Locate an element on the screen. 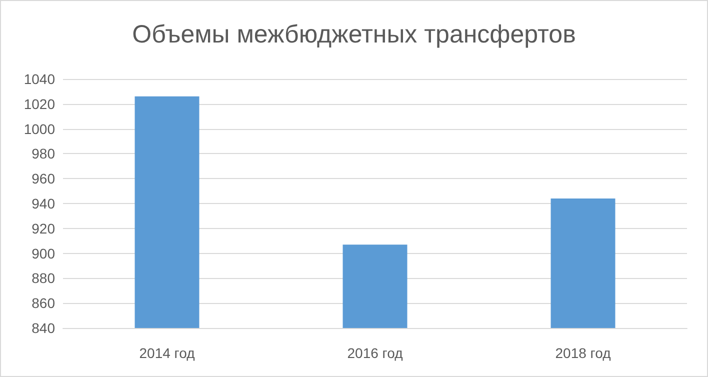 This screenshot has width=708, height=377. x-tick-label: 2018 год is located at coordinates (583, 353).